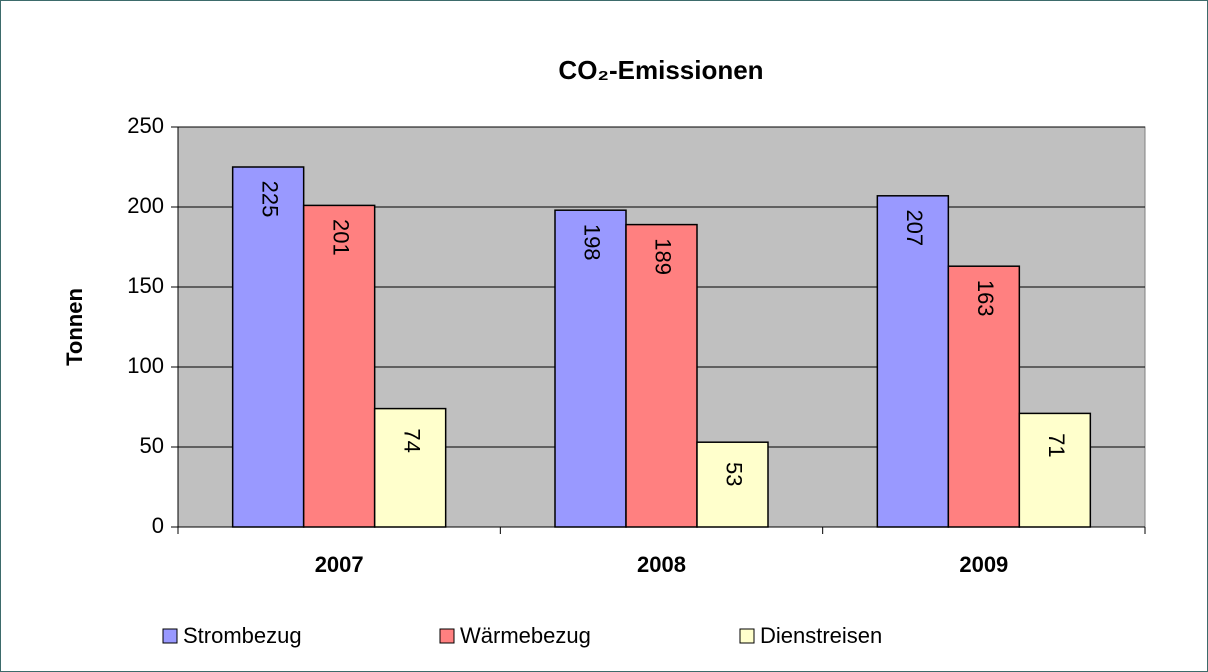  Describe the element at coordinates (145, 365) in the screenshot. I see `y-tick-label: 100` at that location.